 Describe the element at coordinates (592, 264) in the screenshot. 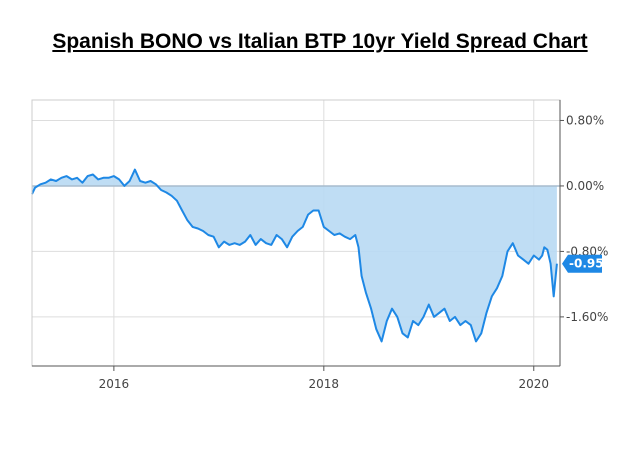

I see `last-value-label: -0.95%` at that location.